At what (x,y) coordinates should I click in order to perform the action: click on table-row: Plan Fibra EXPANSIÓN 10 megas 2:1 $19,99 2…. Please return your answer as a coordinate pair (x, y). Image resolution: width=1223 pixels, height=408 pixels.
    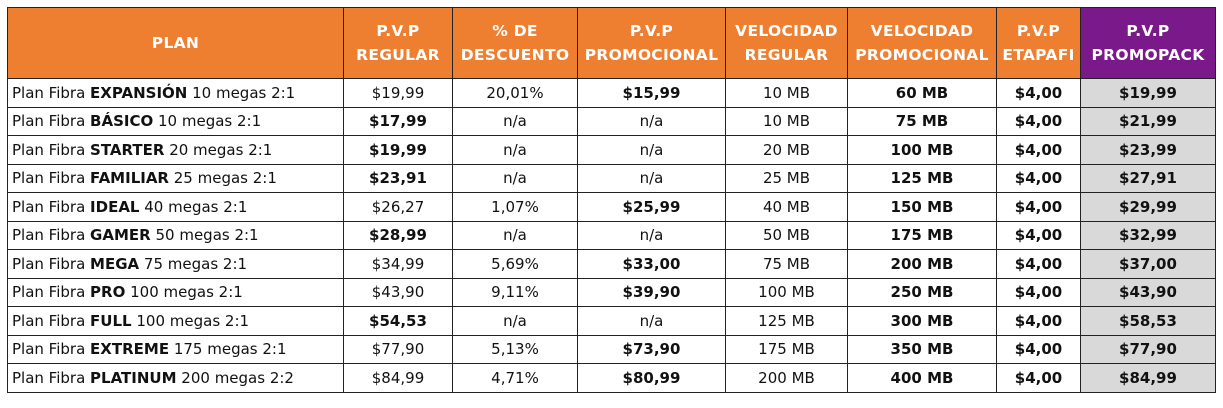
    Looking at the image, I should click on (611, 93).